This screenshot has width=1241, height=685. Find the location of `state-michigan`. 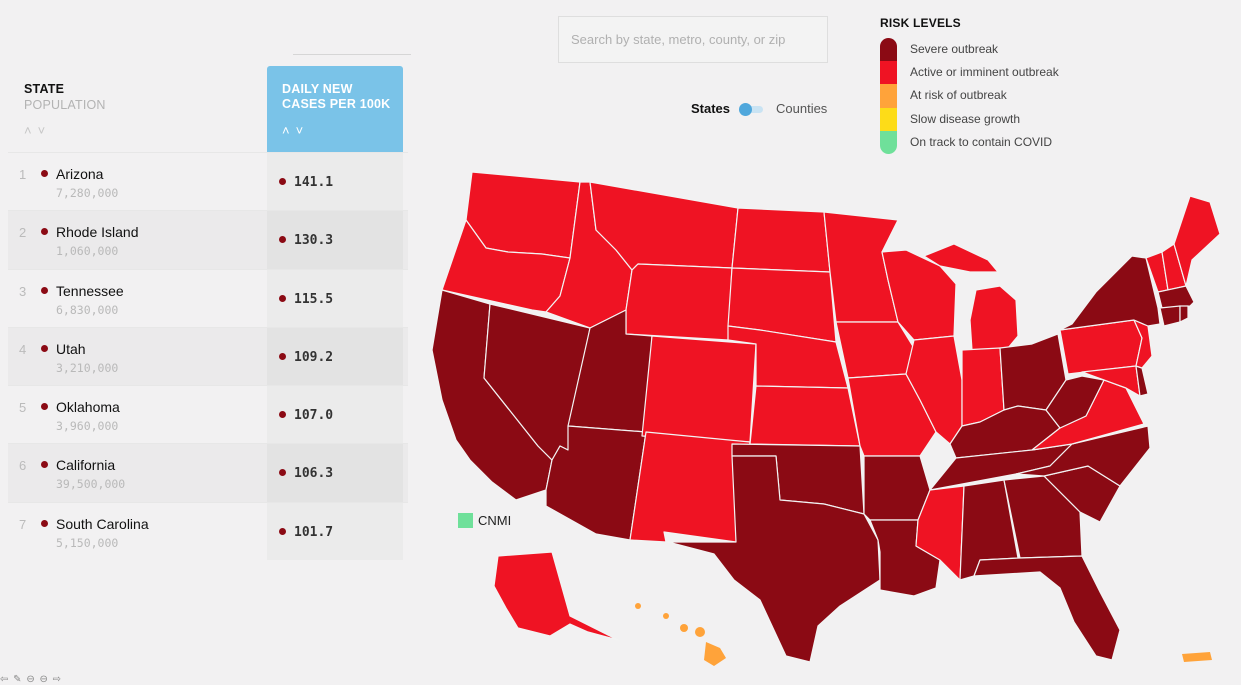

state-michigan is located at coordinates (994, 318).